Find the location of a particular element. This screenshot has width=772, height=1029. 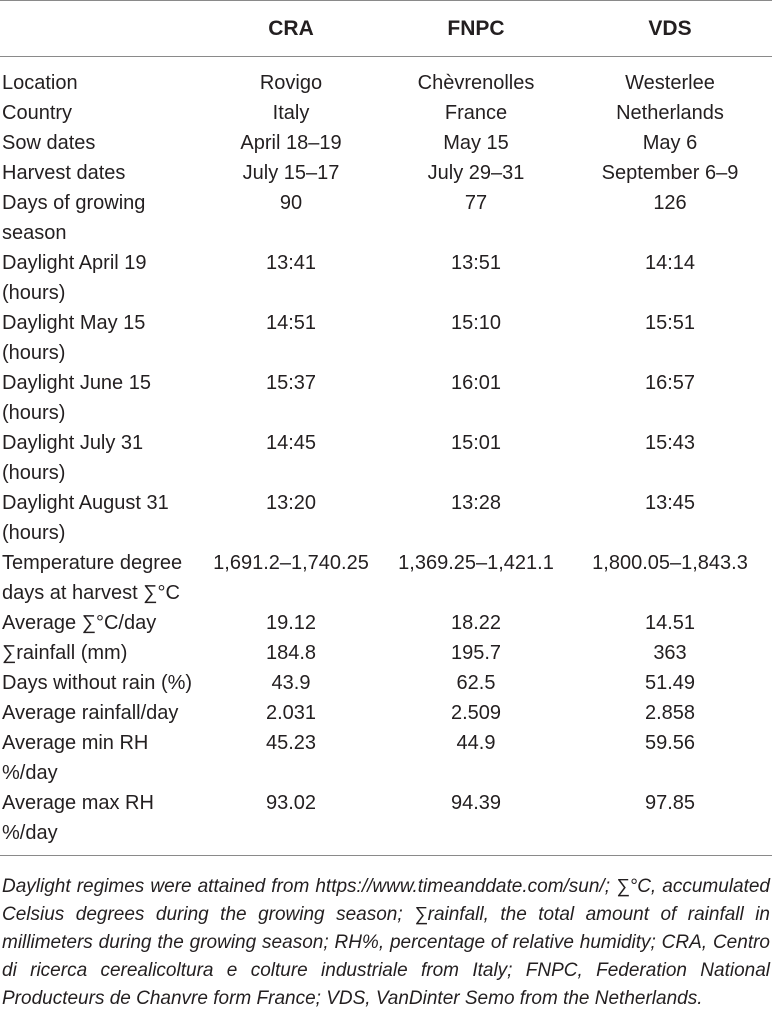

row-label: Days of growing season is located at coordinates (74, 218).